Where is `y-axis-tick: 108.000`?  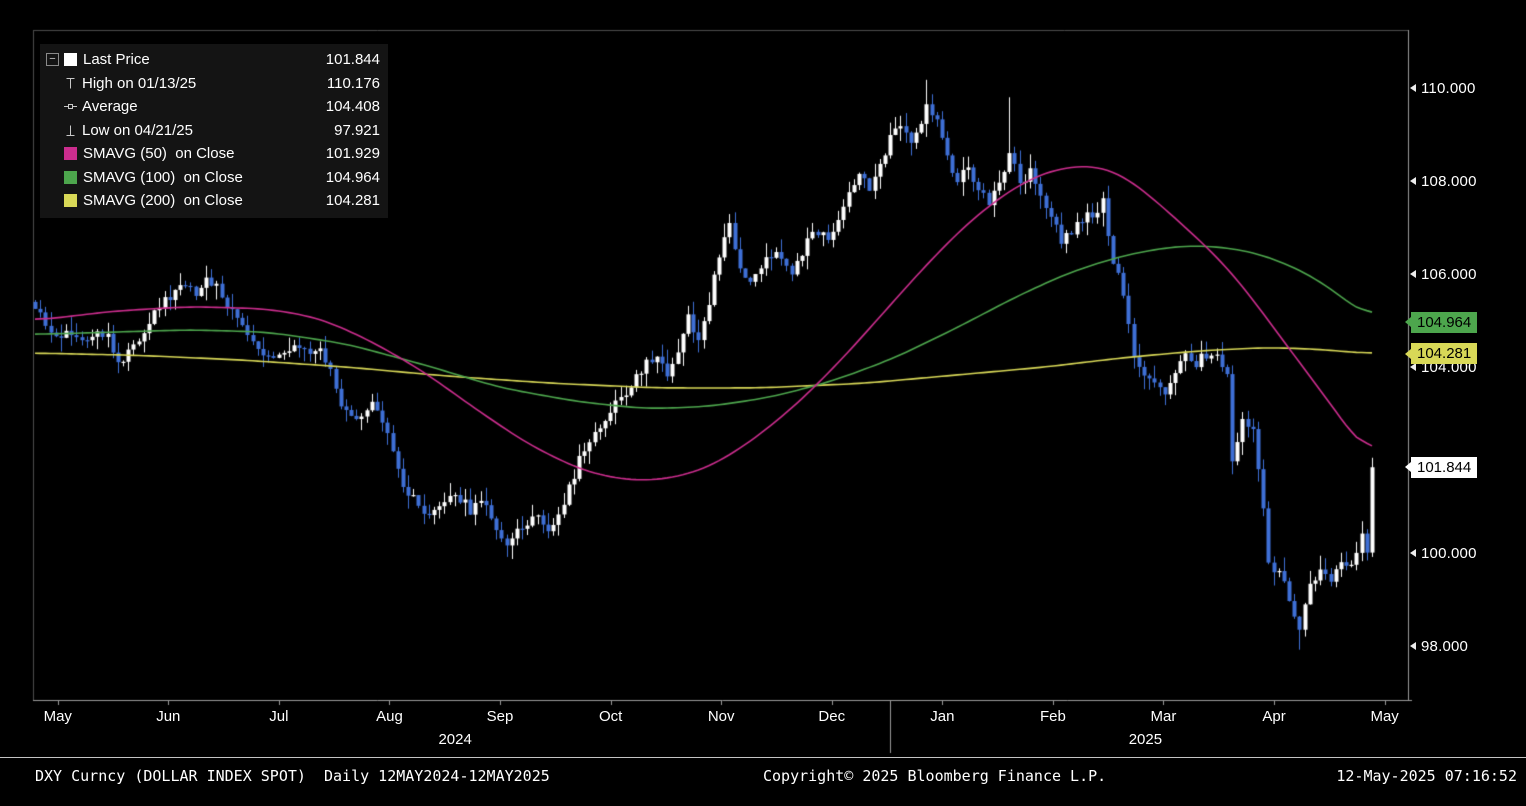
y-axis-tick: 108.000 is located at coordinates (1443, 181).